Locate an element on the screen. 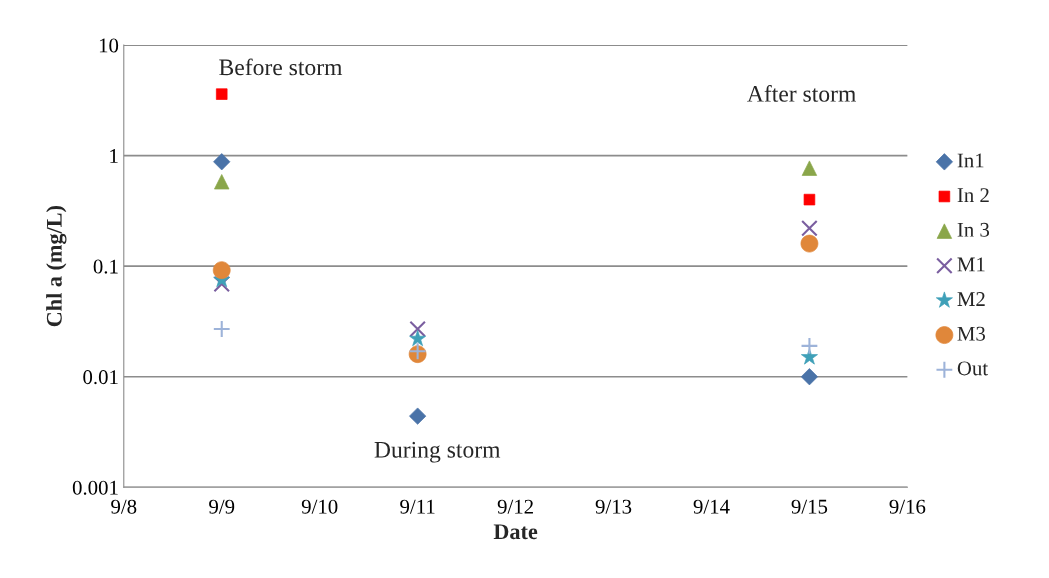 Image resolution: width=1049 pixels, height=578 pixels. y-tick-label: 0.001 is located at coordinates (95, 487).